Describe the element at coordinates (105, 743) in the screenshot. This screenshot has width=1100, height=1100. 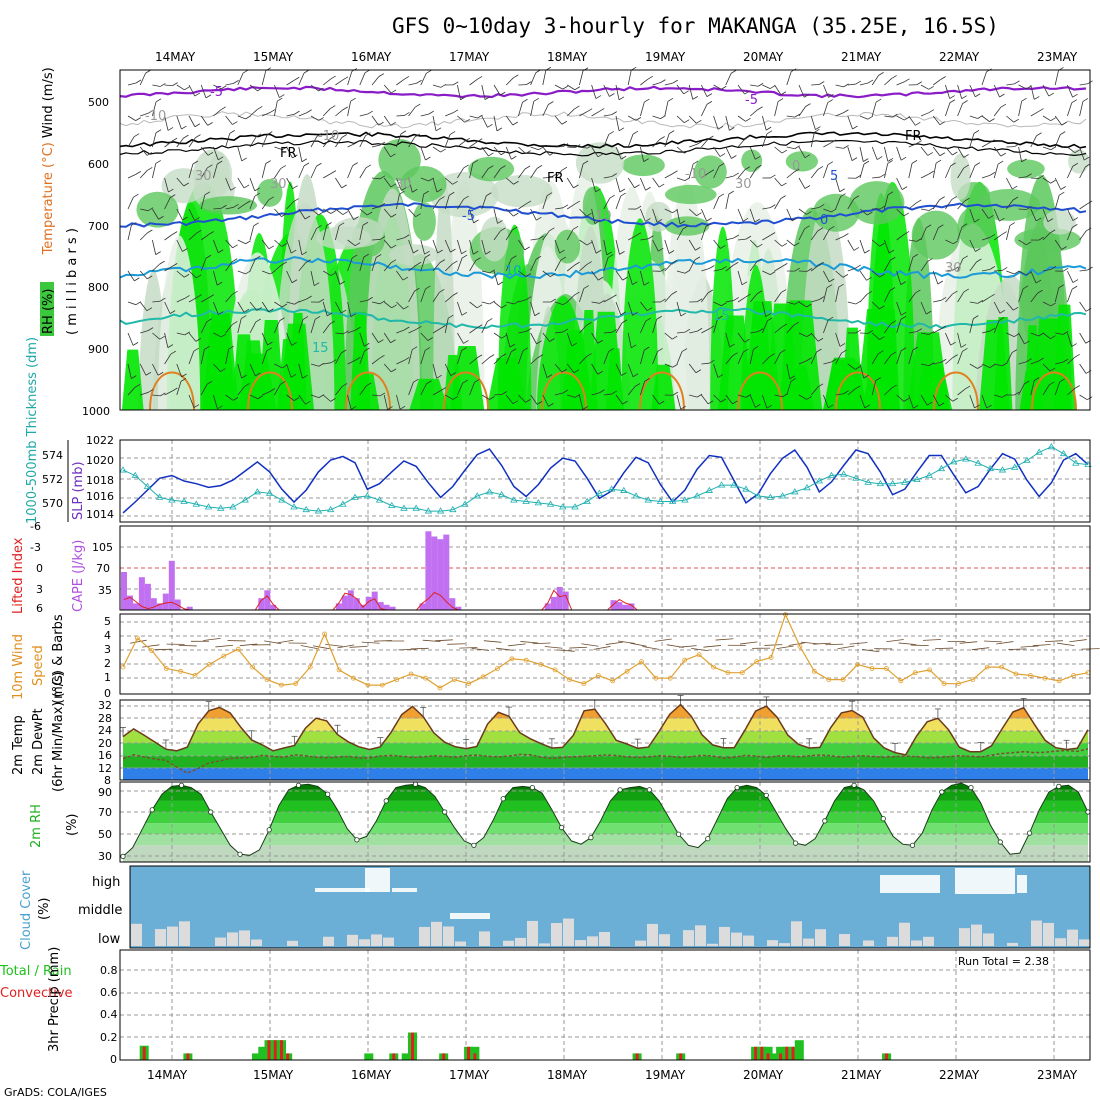
I see `temp-tick: 20` at that location.